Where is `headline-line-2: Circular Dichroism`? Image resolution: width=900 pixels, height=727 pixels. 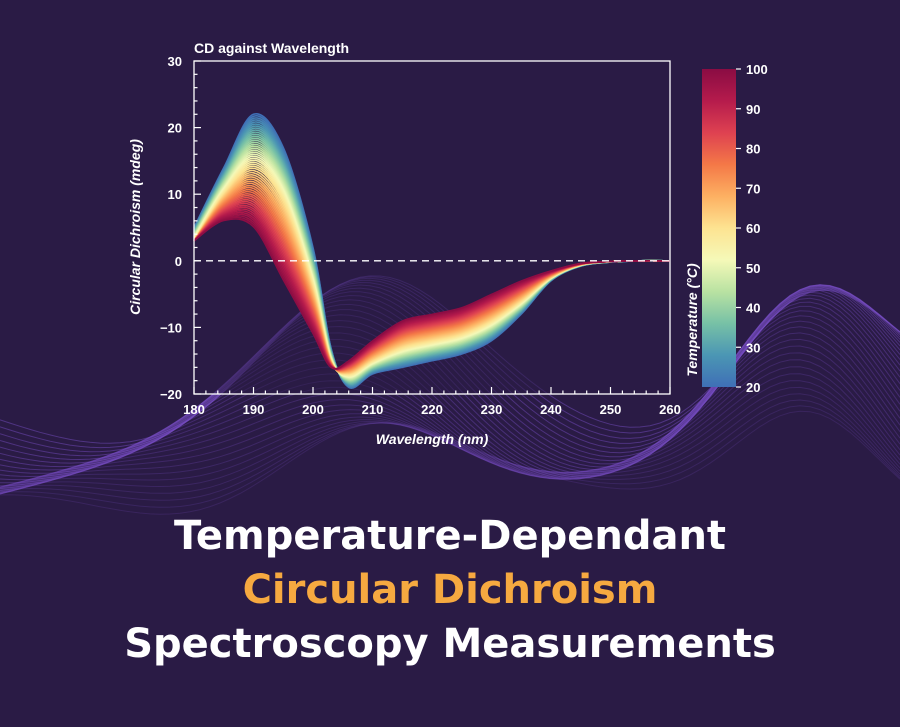
headline-line-2: Circular Dichroism is located at coordinates (450, 590).